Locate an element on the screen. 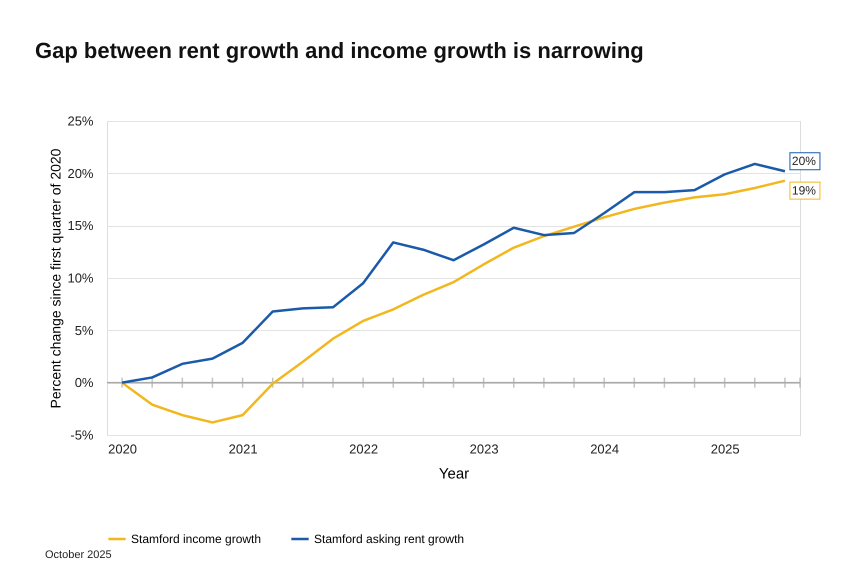  y-tick-label: 10% is located at coordinates (80, 278).